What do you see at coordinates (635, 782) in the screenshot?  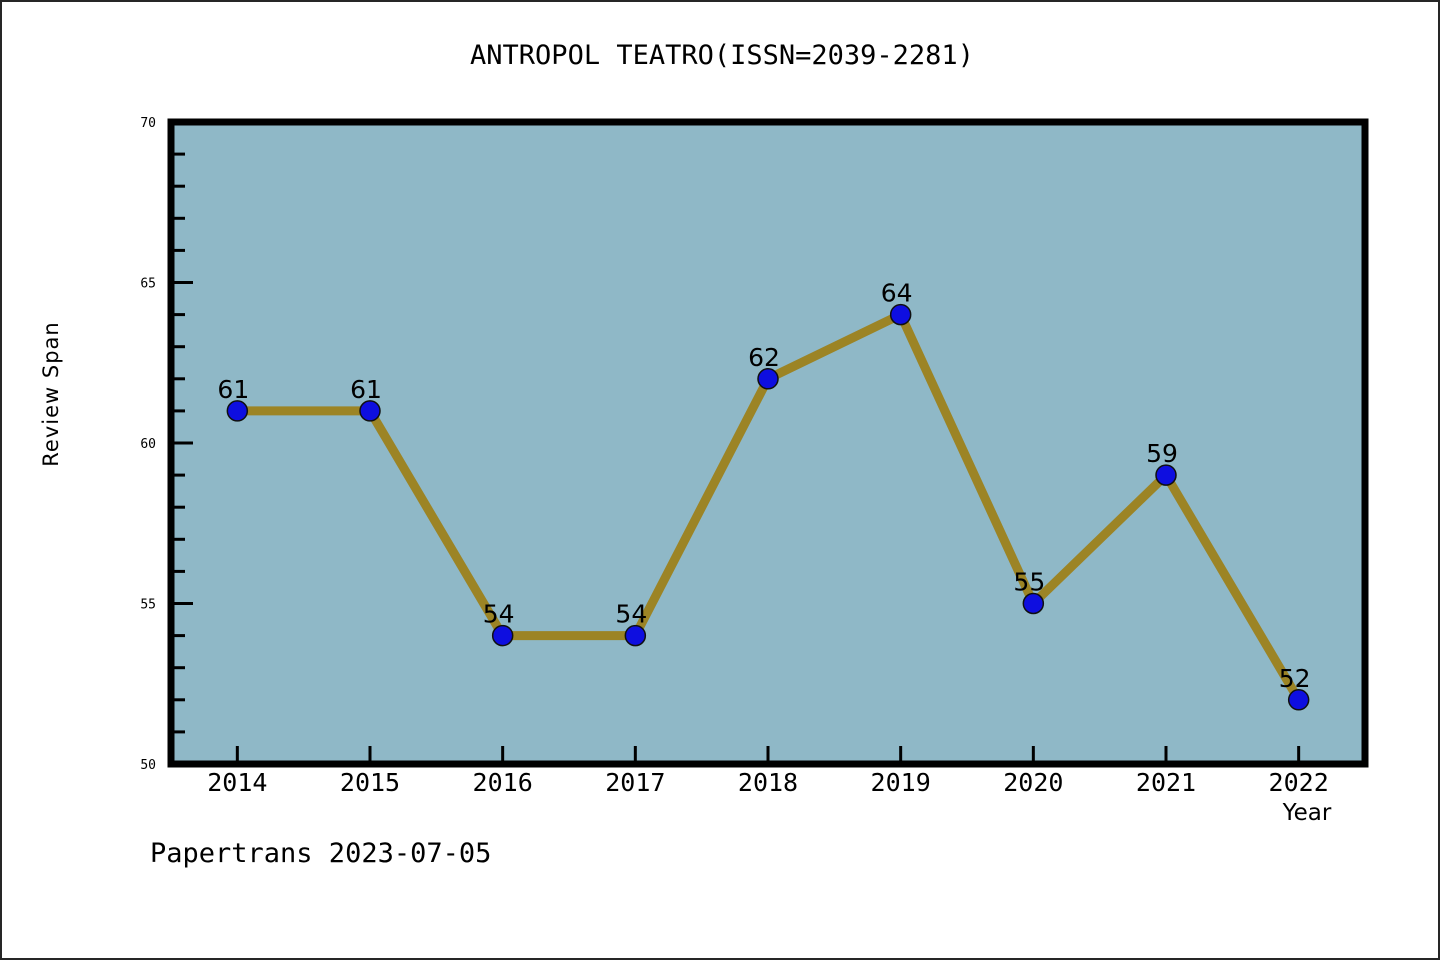 I see `x-tick-label: 2017` at bounding box center [635, 782].